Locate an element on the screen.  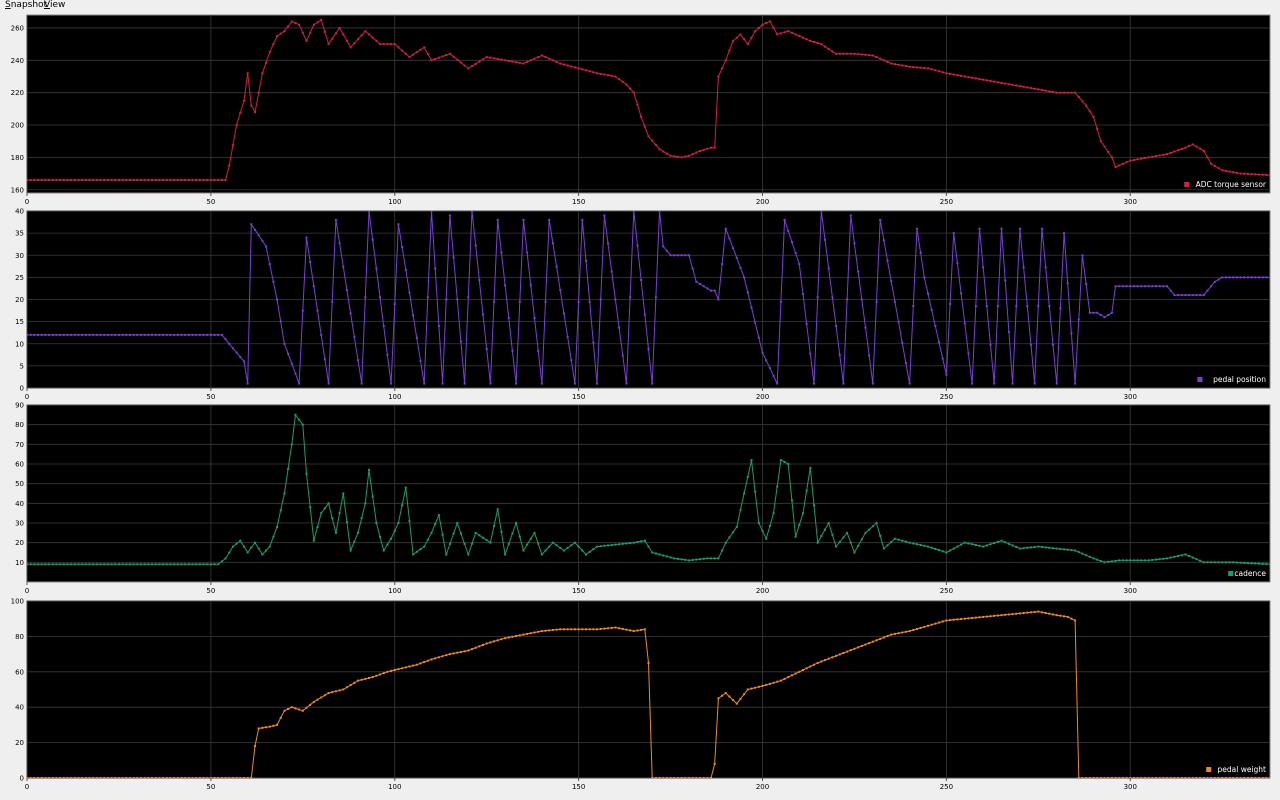
menu-snapshot: Snapshot is located at coordinates (26, 5).